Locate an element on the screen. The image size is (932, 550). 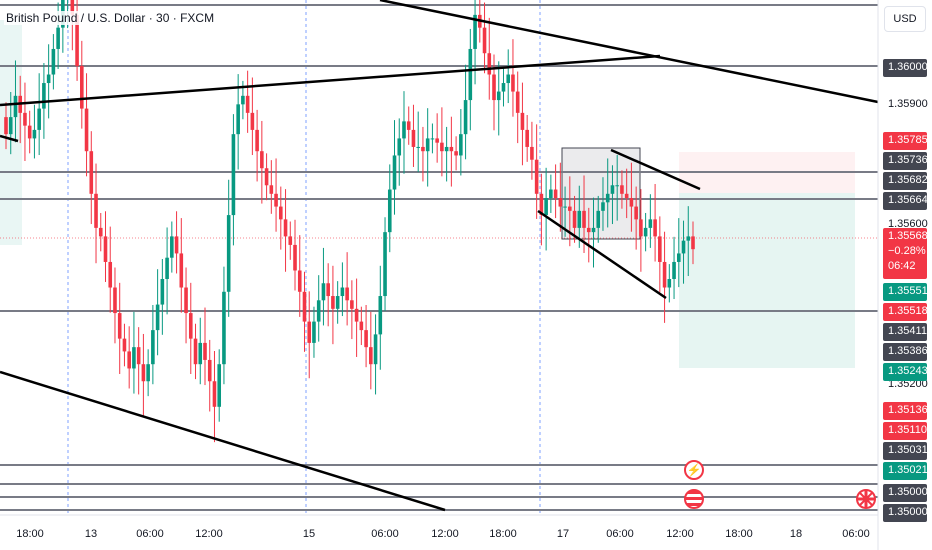
last-price-change: −0.28% is located at coordinates (907, 251).